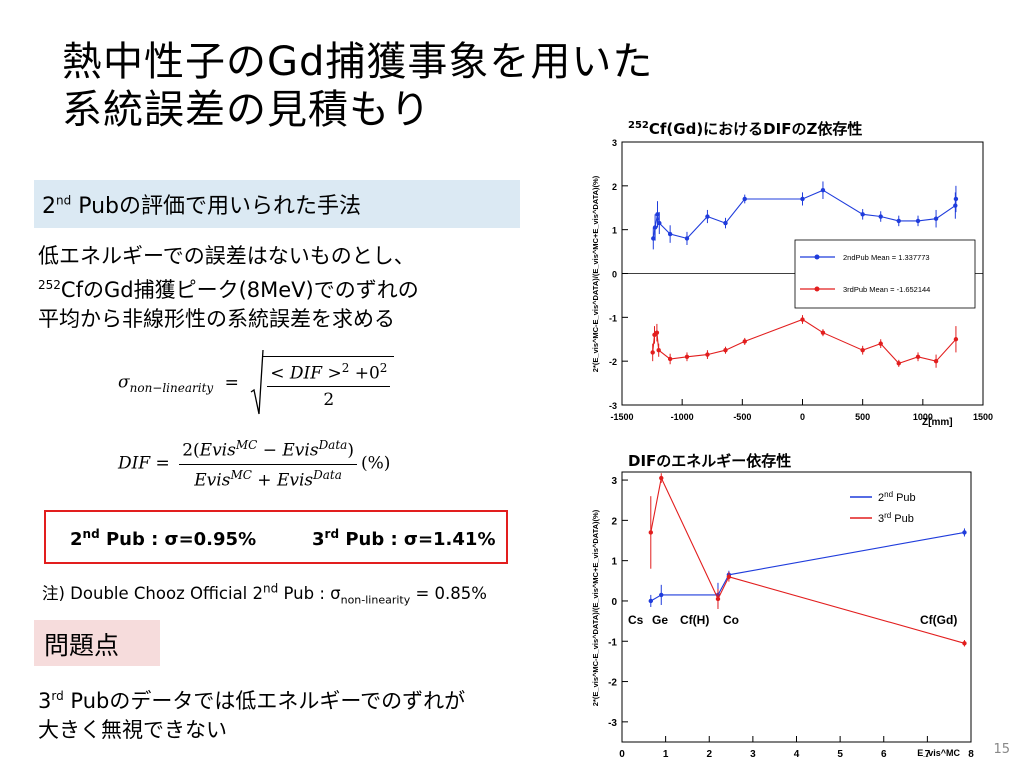  What do you see at coordinates (246, 445) in the screenshot?
I see `mc-sup: MC` at bounding box center [246, 445].